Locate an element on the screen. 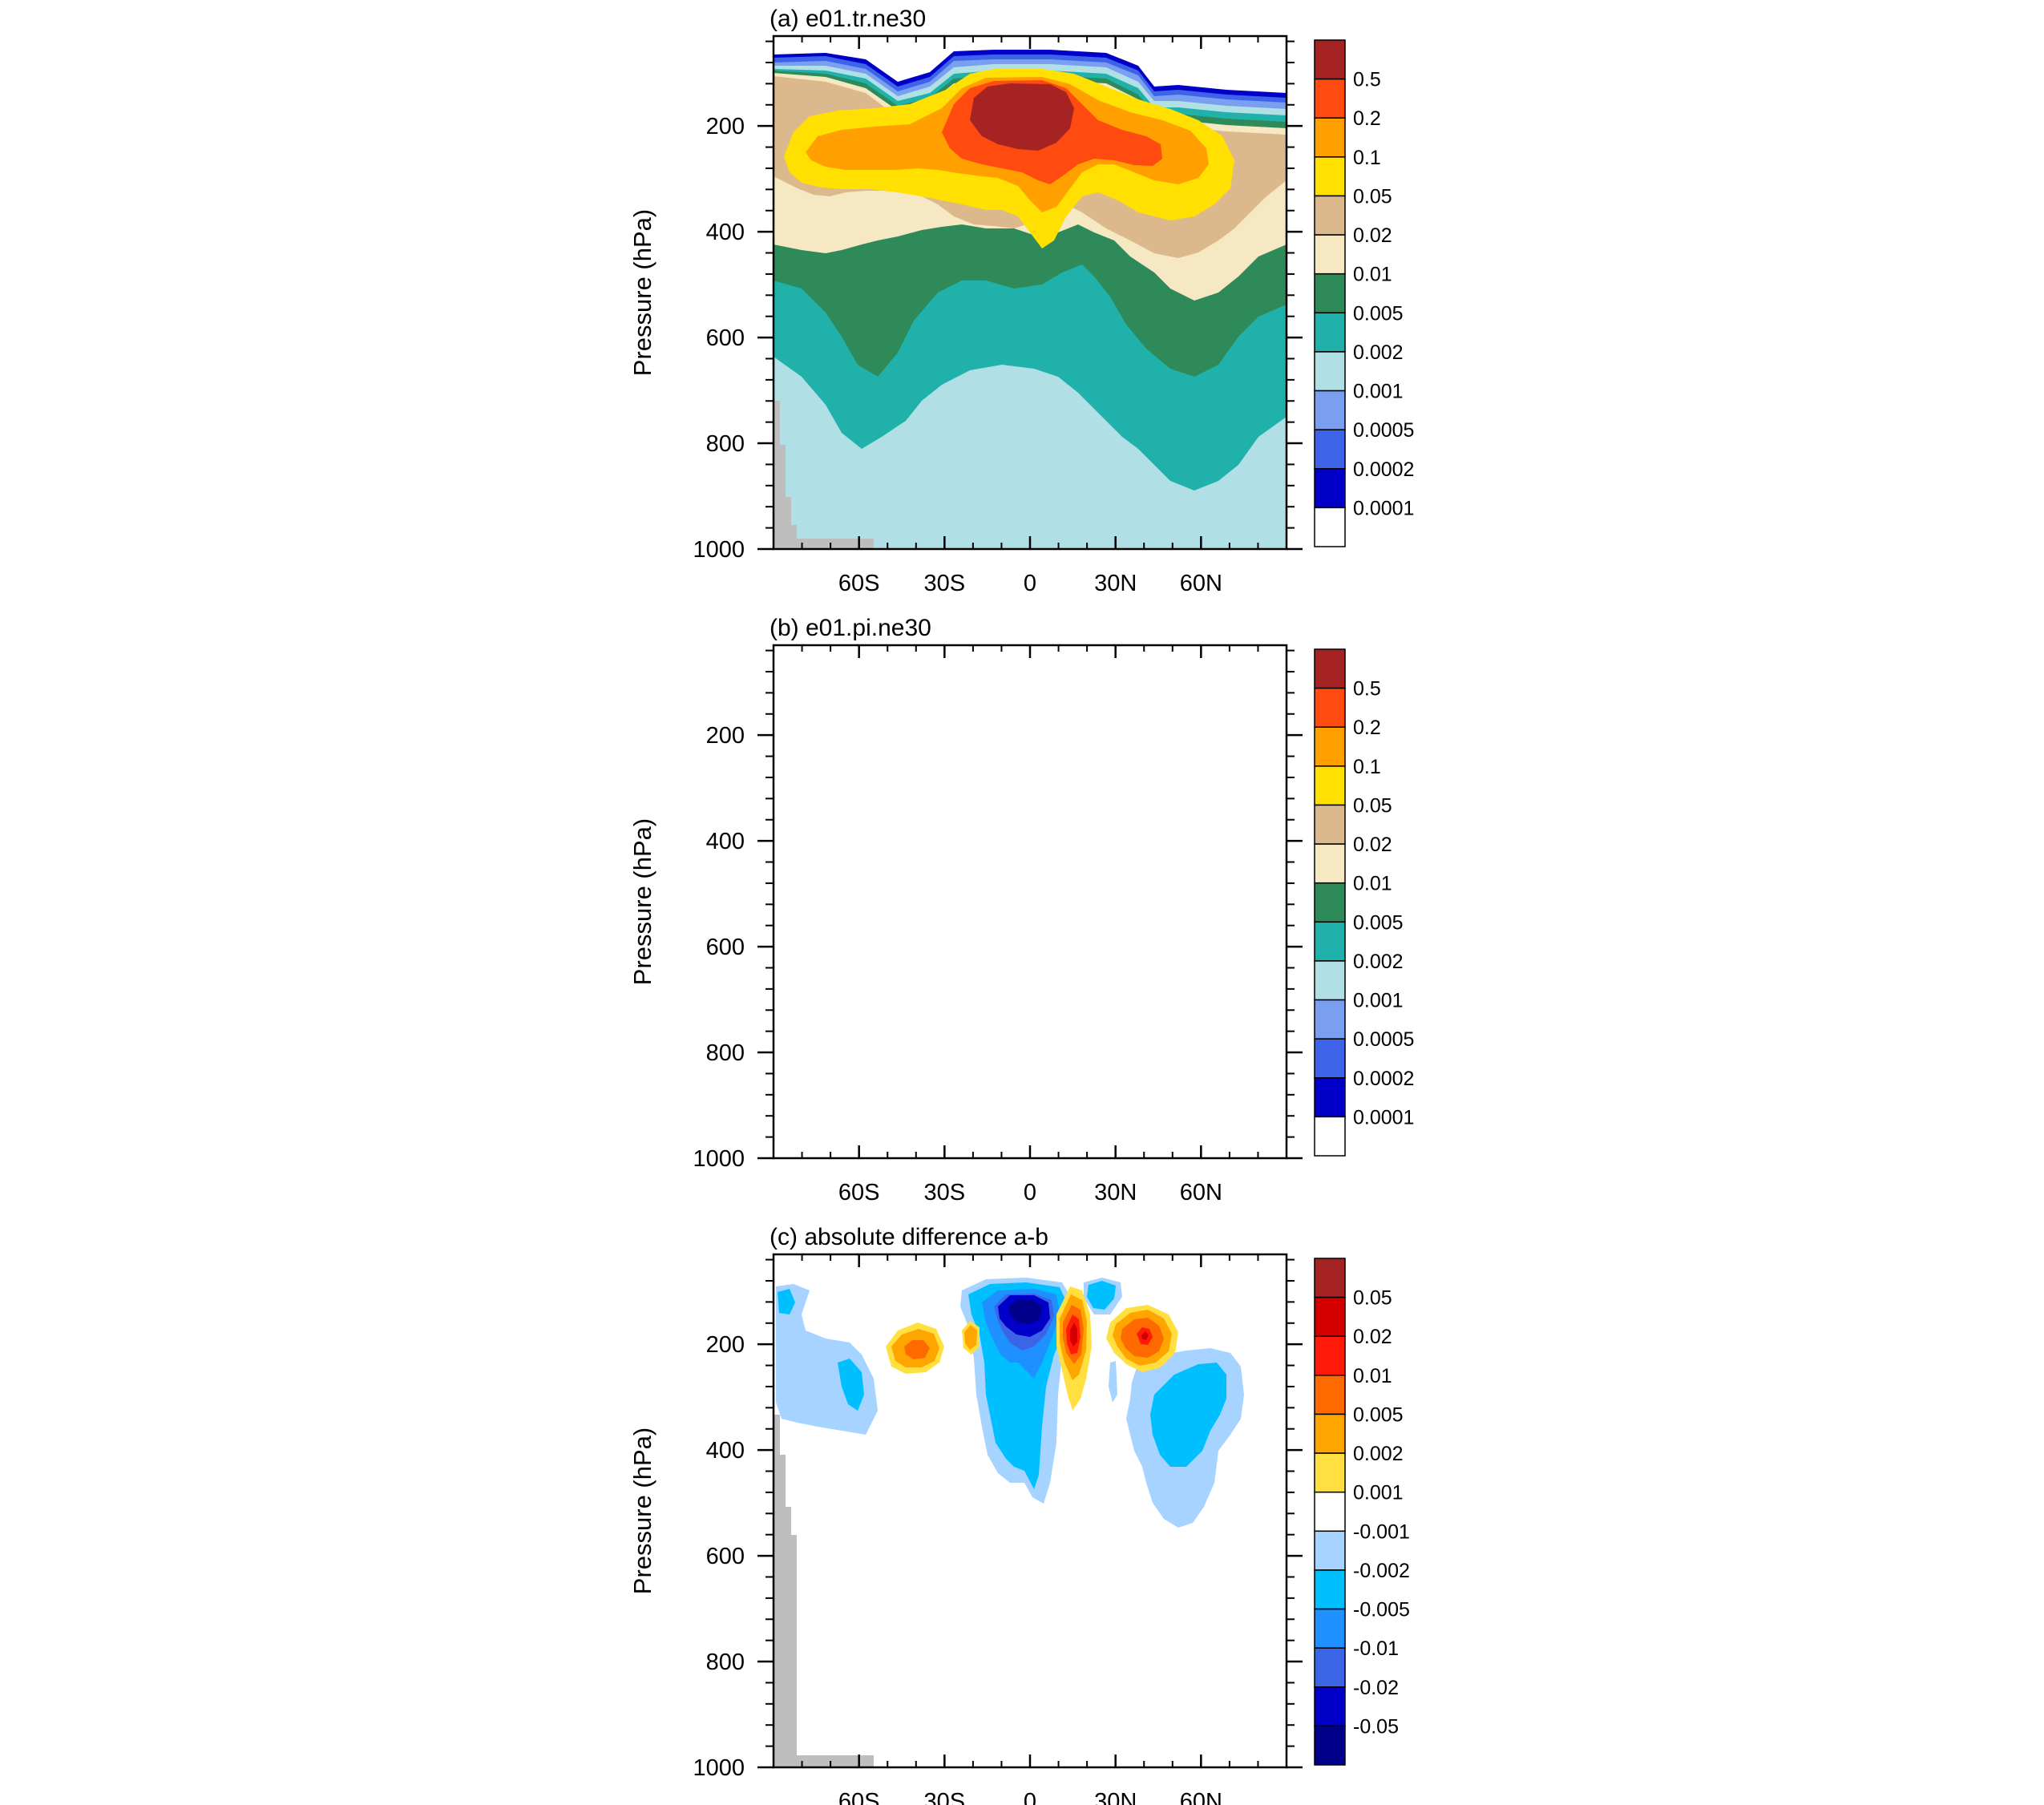 Image resolution: width=2044 pixels, height=1805 pixels. colorbar-label: -0.01 is located at coordinates (1376, 1648).